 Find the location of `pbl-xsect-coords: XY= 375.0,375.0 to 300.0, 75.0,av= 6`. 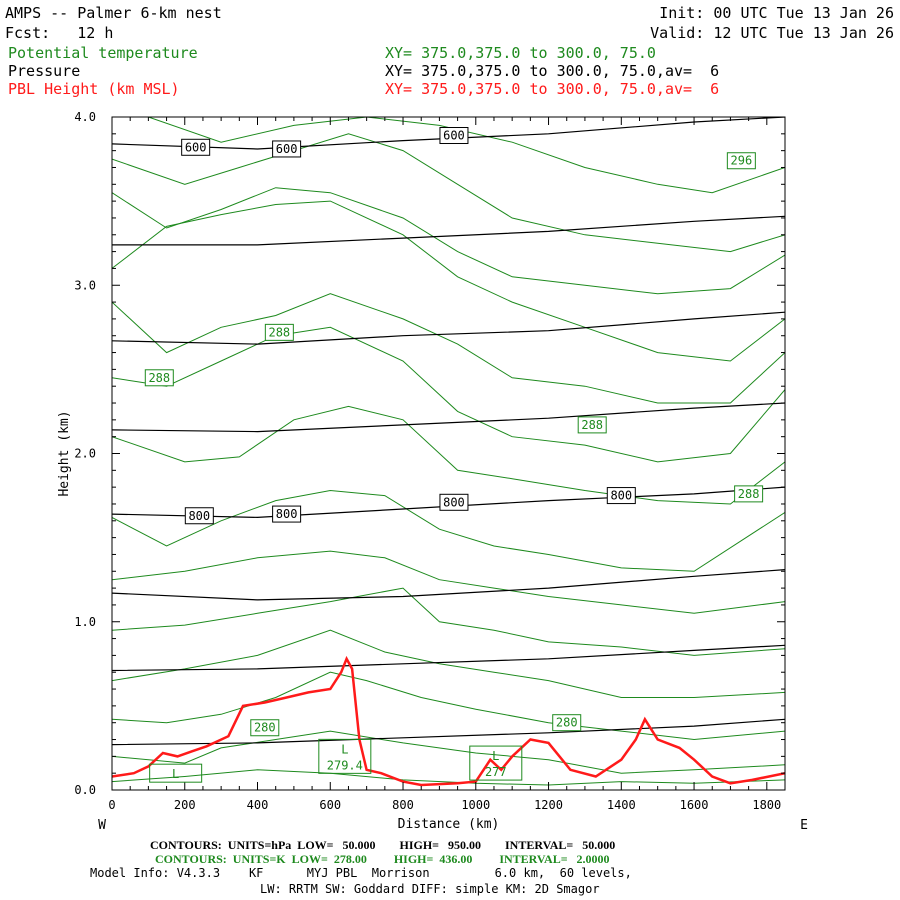

pbl-xsect-coords: XY= 375.0,375.0 to 300.0, 75.0,av= 6 is located at coordinates (552, 89).